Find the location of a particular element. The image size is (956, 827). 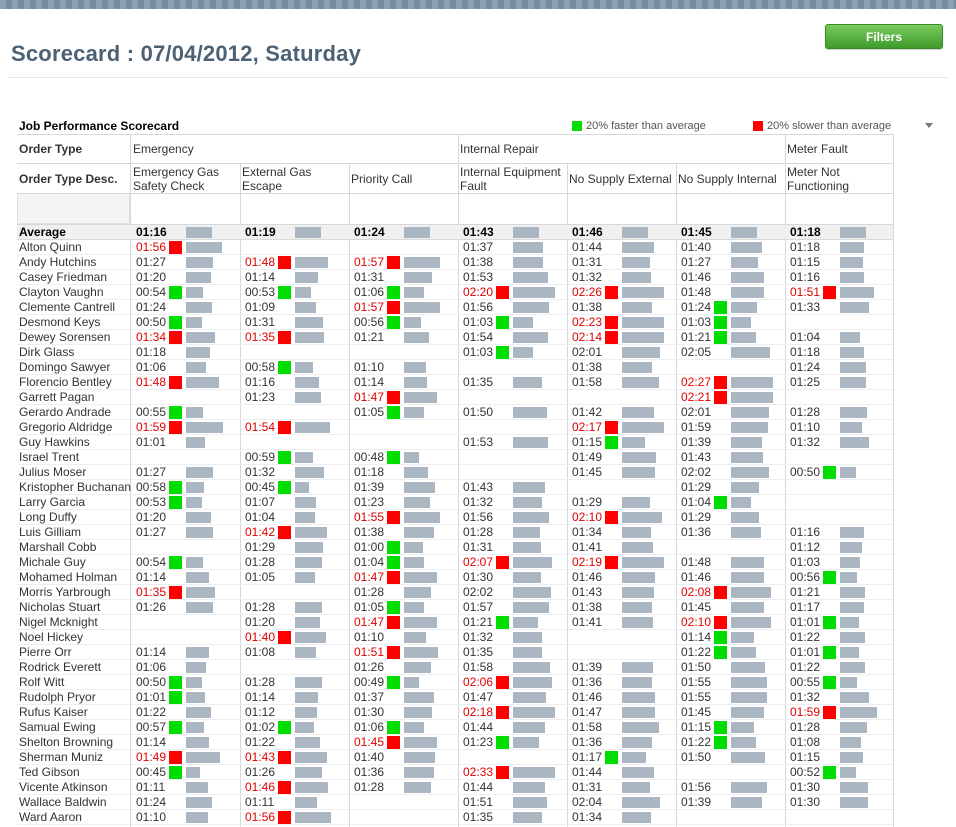

column-divider is located at coordinates (130, 480).